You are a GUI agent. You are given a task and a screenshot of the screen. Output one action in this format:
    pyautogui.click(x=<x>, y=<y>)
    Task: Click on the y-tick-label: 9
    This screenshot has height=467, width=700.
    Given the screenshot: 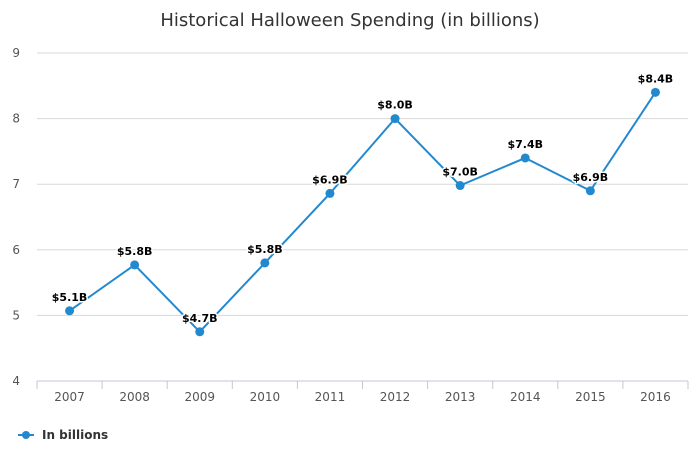 What is the action you would take?
    pyautogui.click(x=16, y=53)
    